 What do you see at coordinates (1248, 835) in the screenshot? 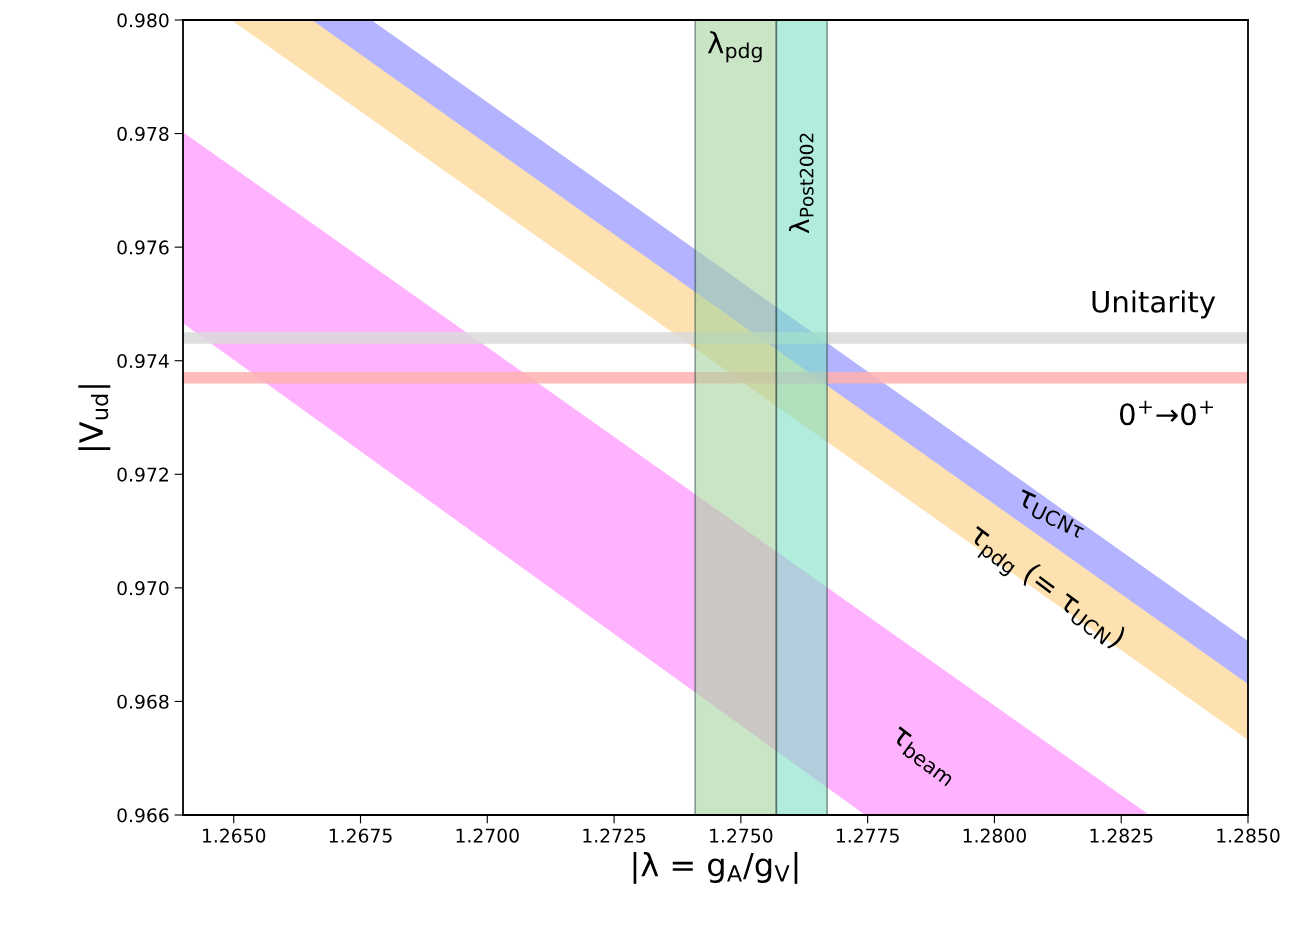
I see `x-tick-label: 1.2850` at bounding box center [1248, 835].